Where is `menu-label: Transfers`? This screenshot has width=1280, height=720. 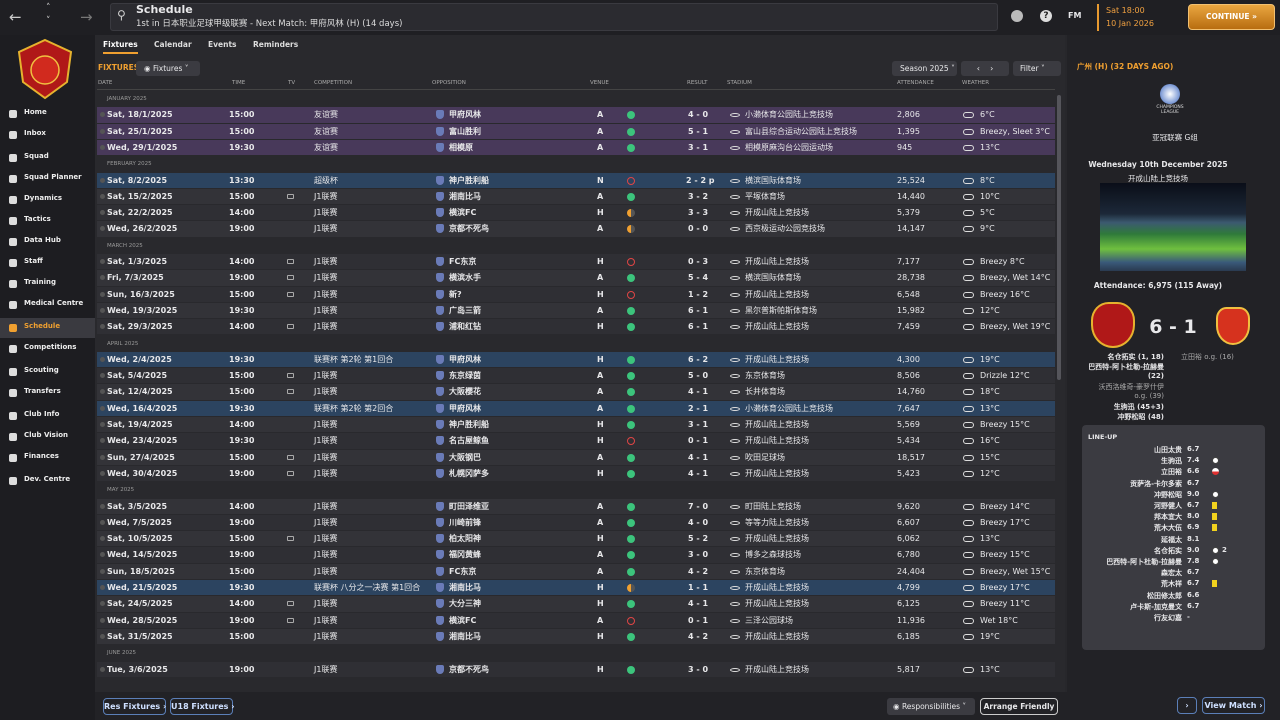 menu-label: Transfers is located at coordinates (42, 391).